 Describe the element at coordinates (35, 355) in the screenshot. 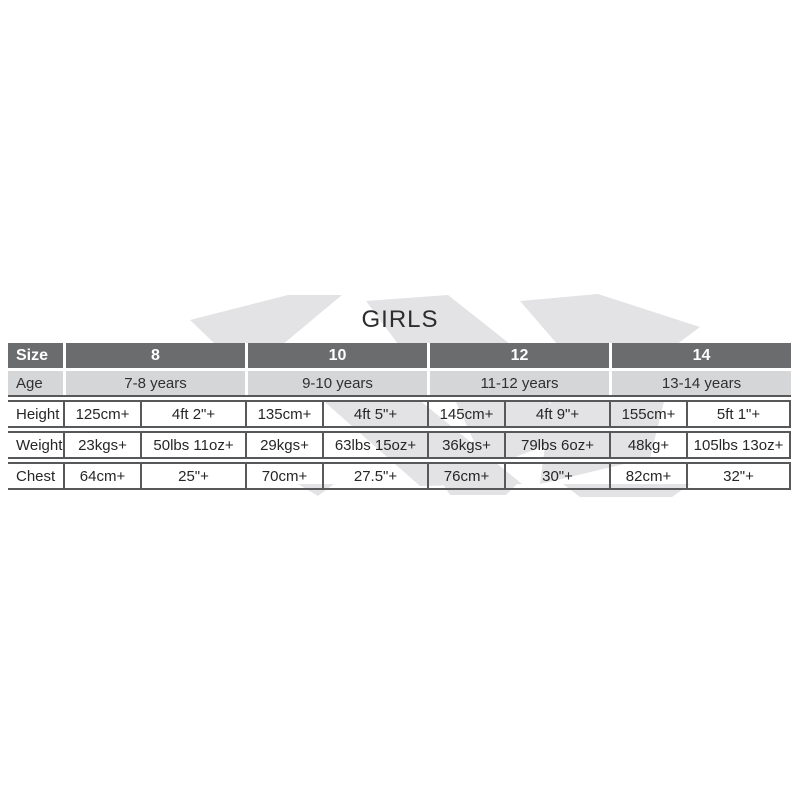

I see `size-row-label: Size` at that location.